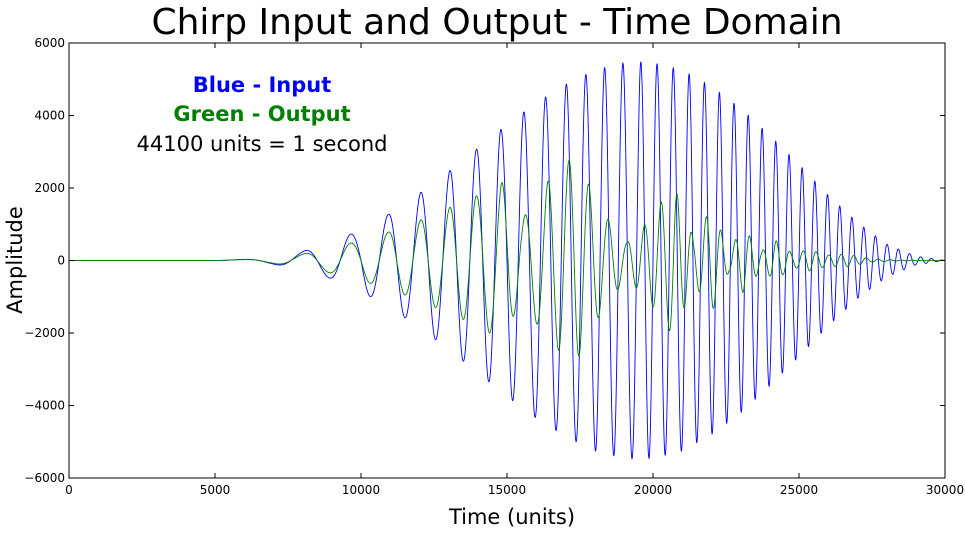  What do you see at coordinates (511, 517) in the screenshot?
I see `x-axis-label: Time (units)` at bounding box center [511, 517].